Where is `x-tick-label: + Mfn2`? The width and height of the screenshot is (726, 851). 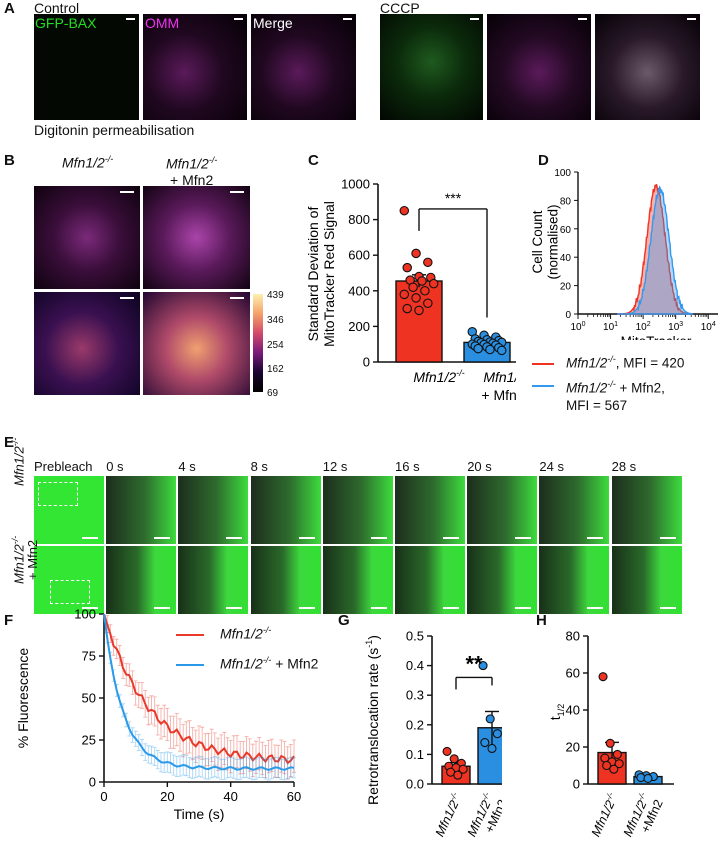
x-tick-label: + Mfn2 is located at coordinates (498, 395).